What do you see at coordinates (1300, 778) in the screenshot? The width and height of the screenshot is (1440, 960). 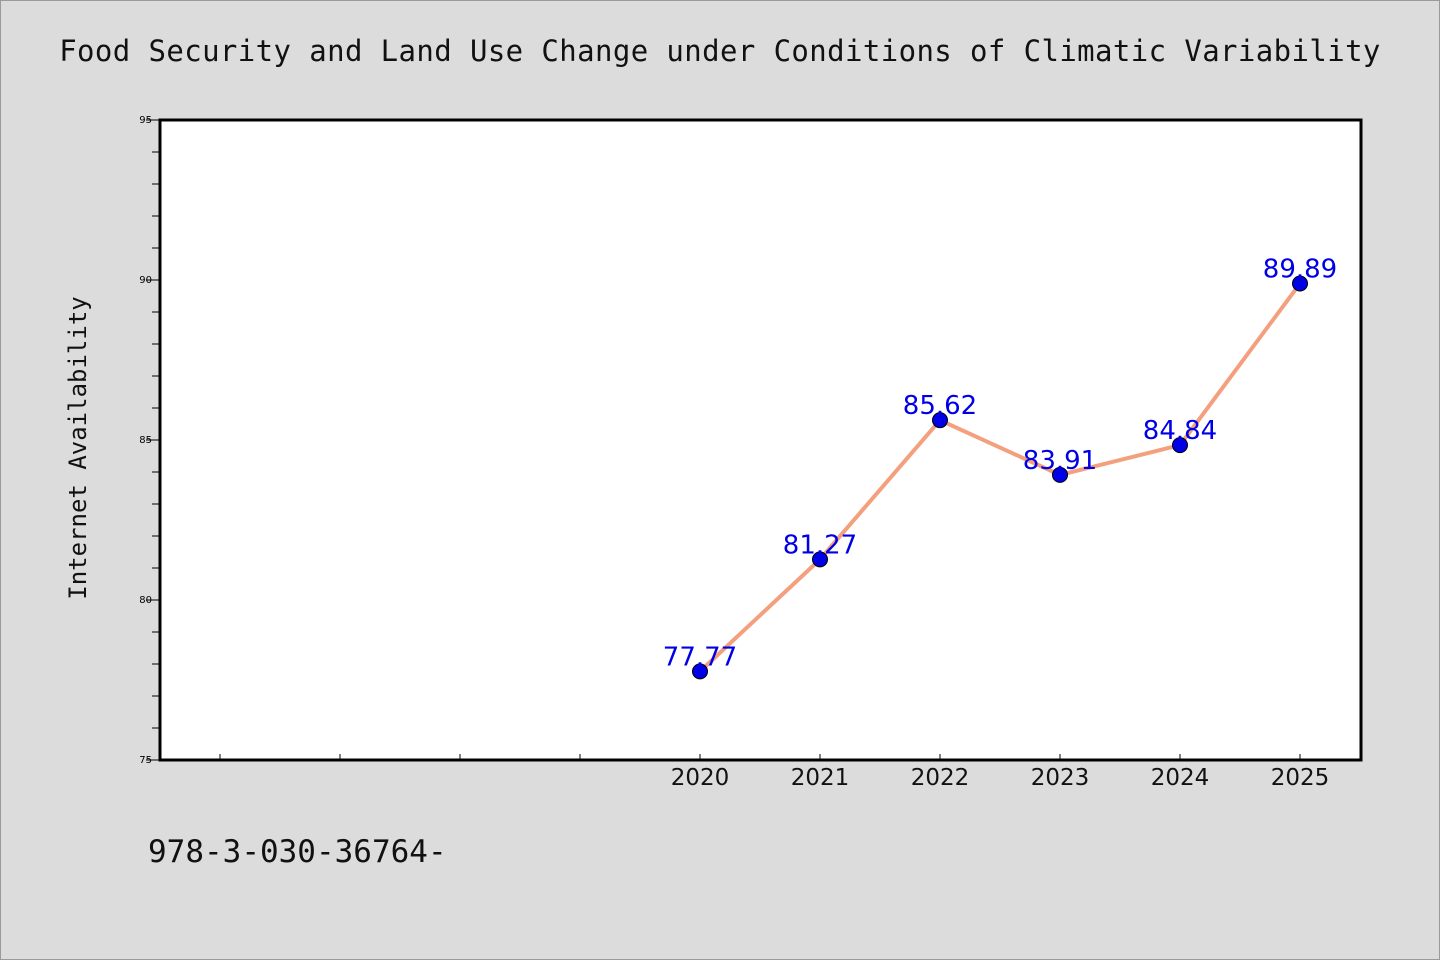 I see `x-tick-label: 2025` at bounding box center [1300, 778].